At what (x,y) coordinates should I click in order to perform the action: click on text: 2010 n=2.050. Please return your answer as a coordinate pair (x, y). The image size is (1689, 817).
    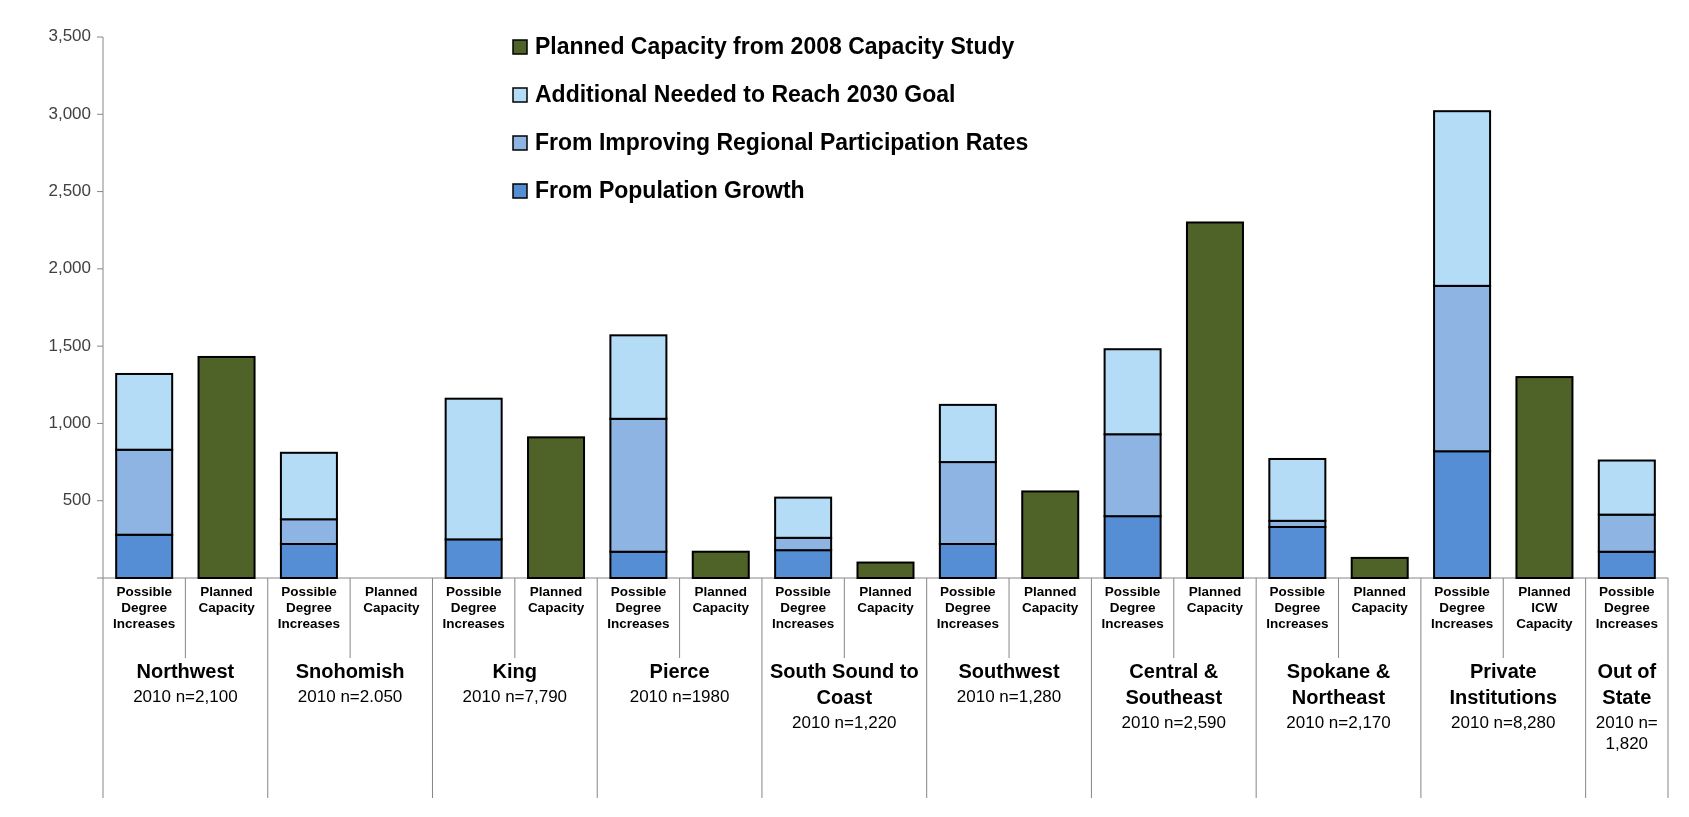
    Looking at the image, I should click on (350, 696).